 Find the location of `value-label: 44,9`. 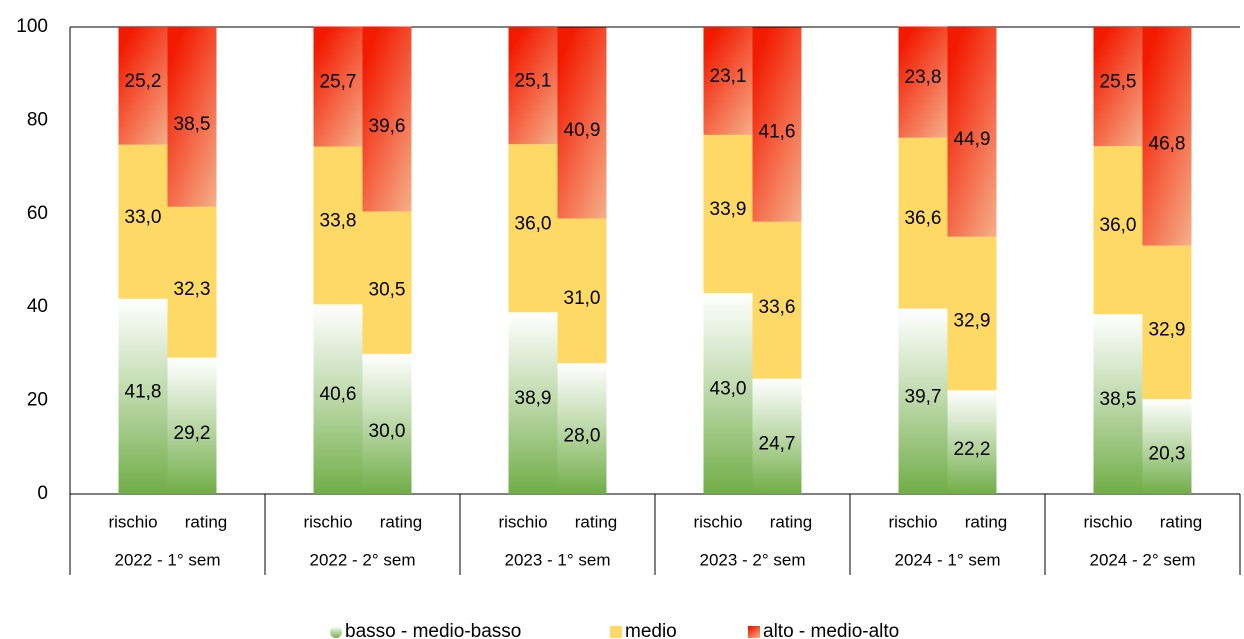

value-label: 44,9 is located at coordinates (972, 139).